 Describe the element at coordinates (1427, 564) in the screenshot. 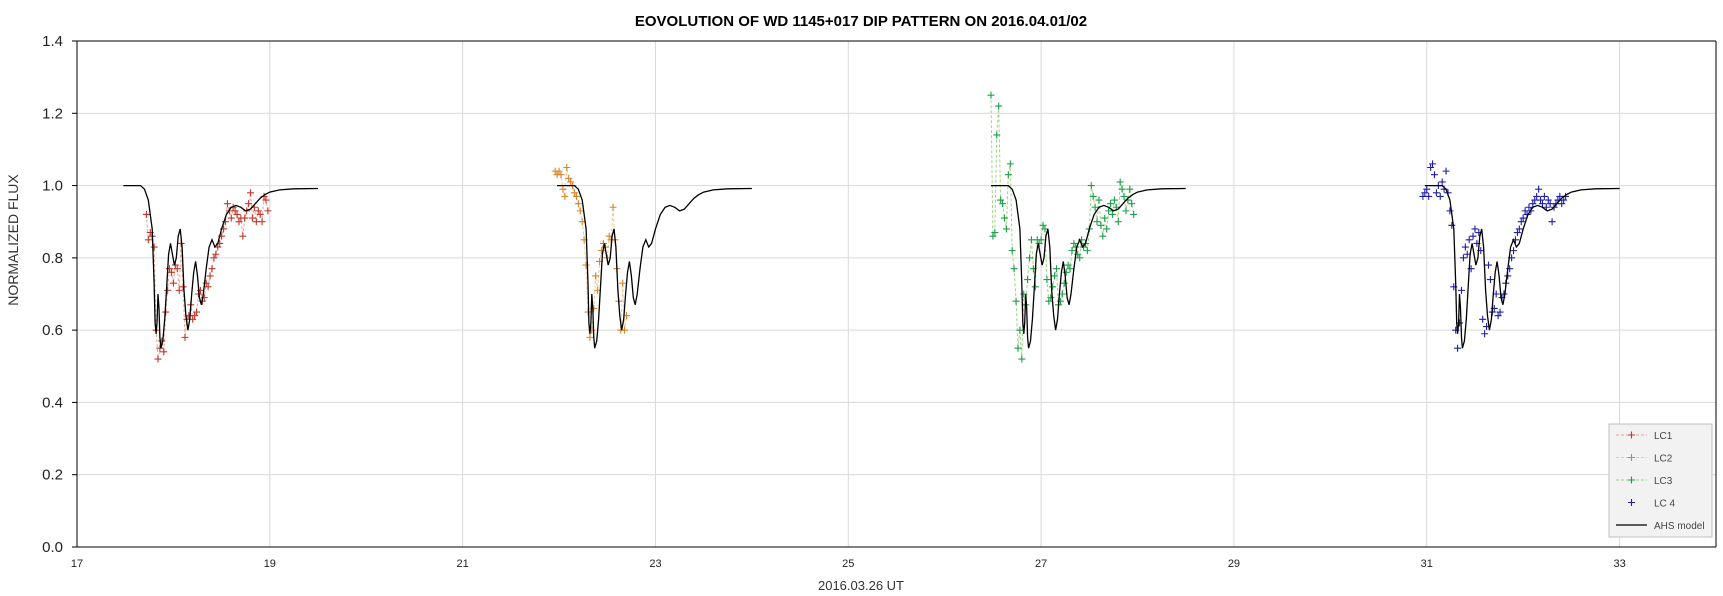

I see `x-tick-label: 31` at that location.